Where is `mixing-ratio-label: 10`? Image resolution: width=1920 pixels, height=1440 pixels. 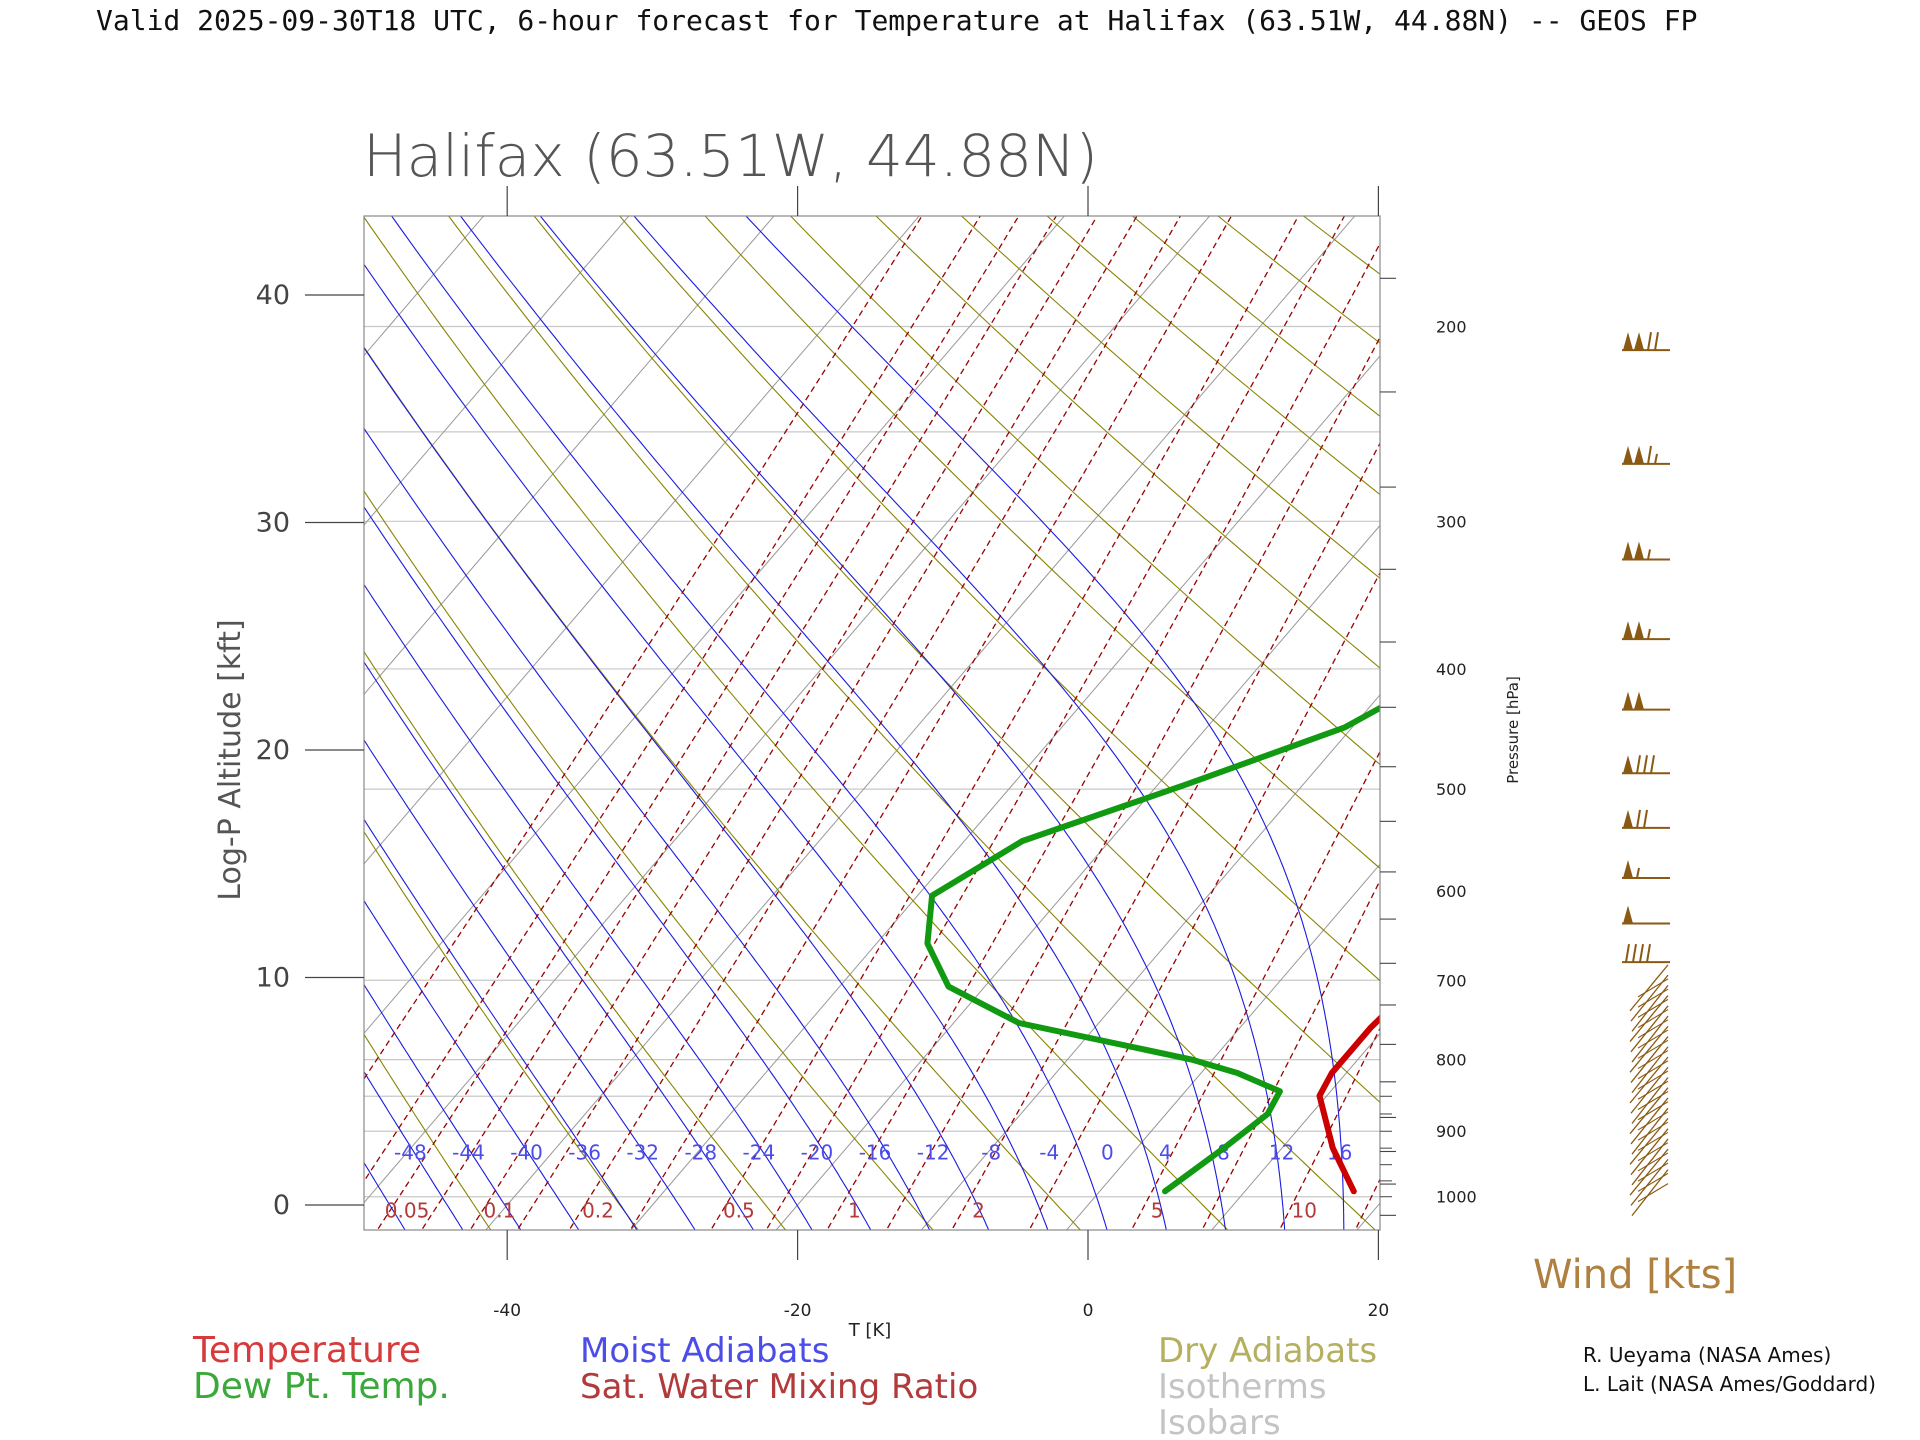 mixing-ratio-label: 10 is located at coordinates (1304, 1211).